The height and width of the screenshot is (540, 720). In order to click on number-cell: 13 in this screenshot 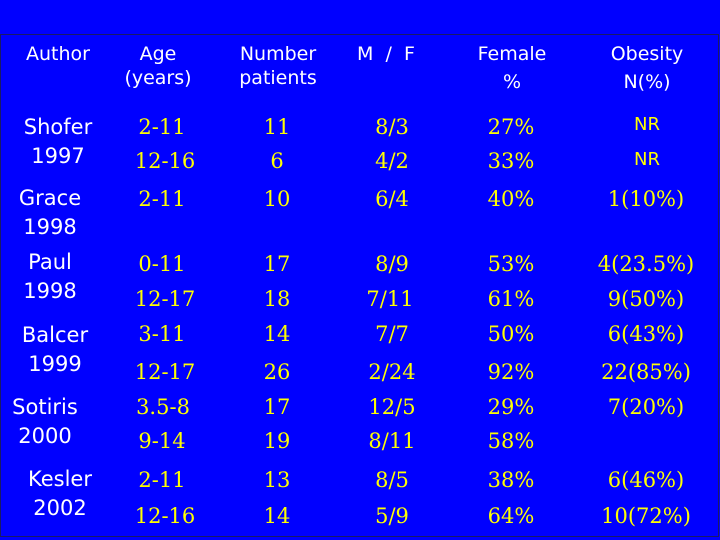, I will do `click(277, 480)`.